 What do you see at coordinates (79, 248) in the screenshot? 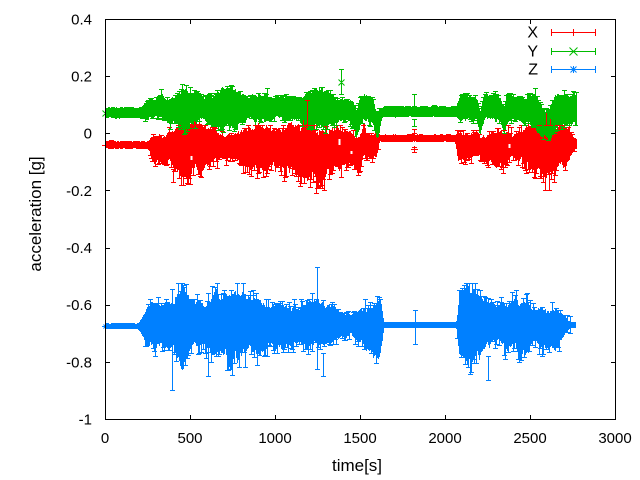
I see `svg-text: -0.4` at bounding box center [79, 248].